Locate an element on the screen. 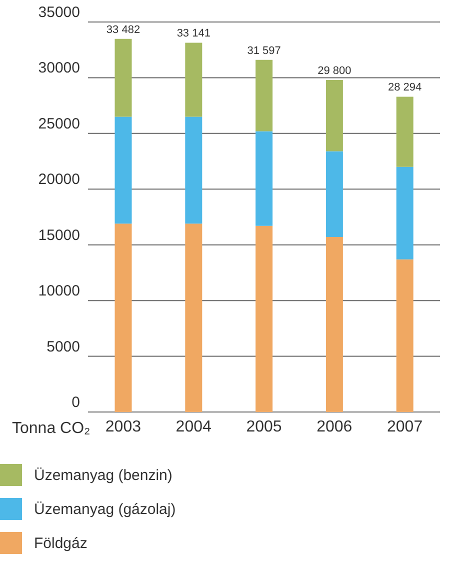 Image resolution: width=455 pixels, height=577 pixels. x-tick-label: 2004 is located at coordinates (194, 427).